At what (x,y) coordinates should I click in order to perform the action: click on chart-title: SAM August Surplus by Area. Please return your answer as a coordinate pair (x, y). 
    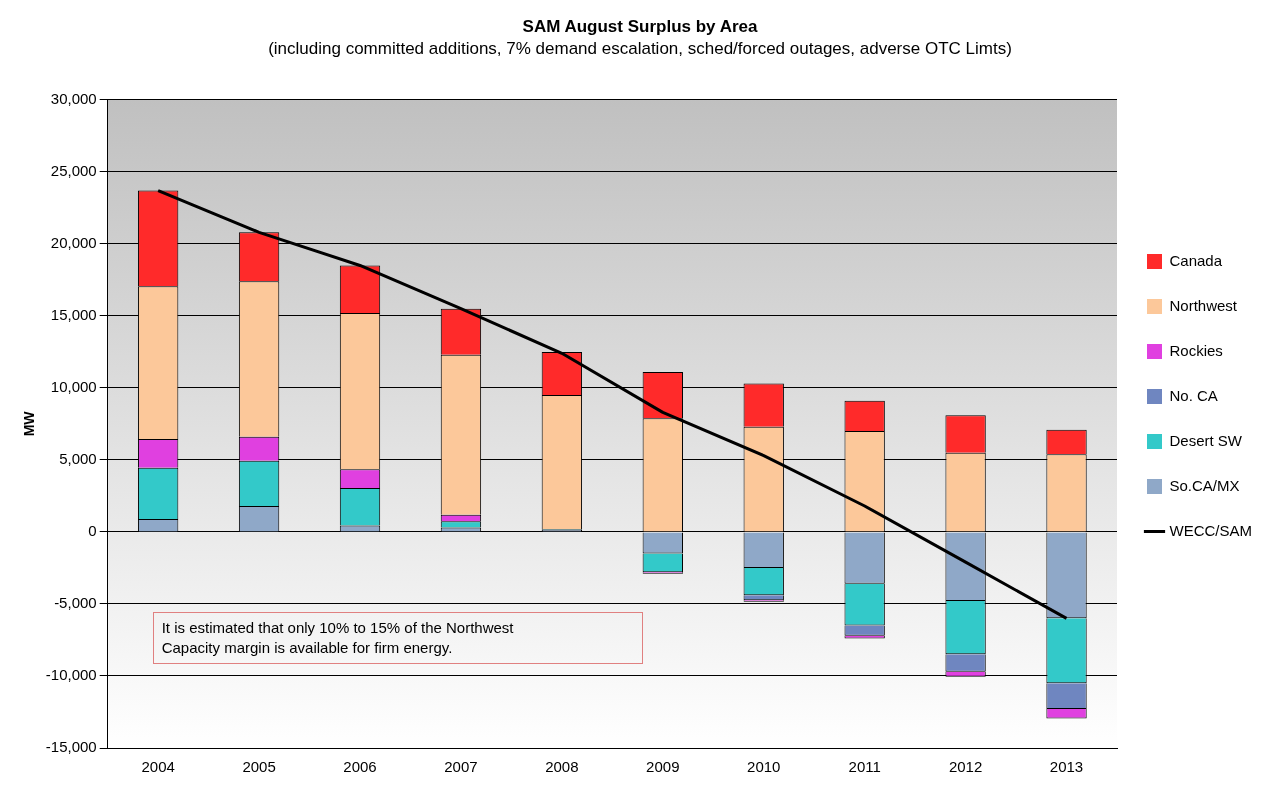
    Looking at the image, I should click on (640, 26).